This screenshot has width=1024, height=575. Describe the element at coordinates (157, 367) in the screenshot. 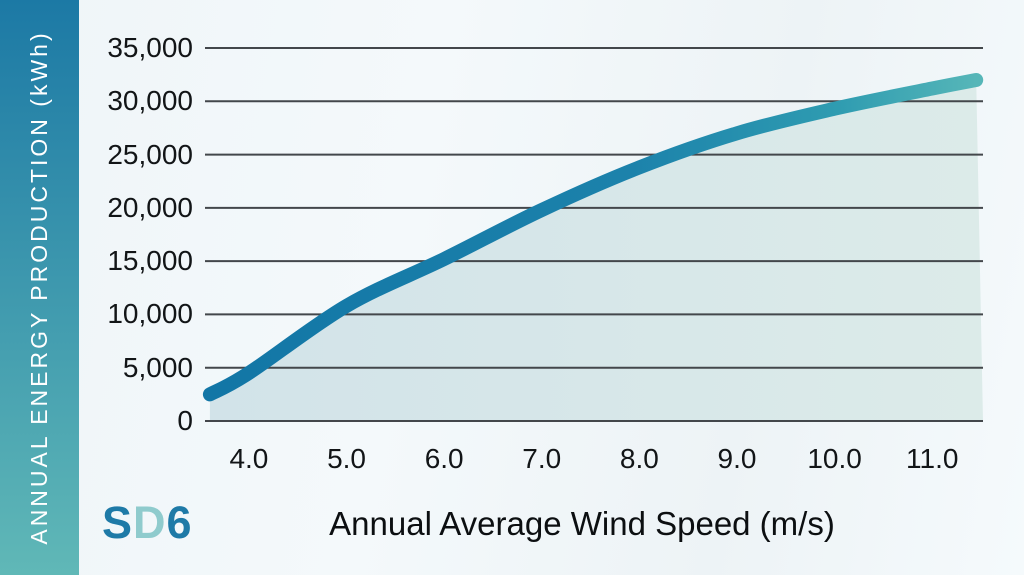

I see `y-tick-label: 5,000` at that location.